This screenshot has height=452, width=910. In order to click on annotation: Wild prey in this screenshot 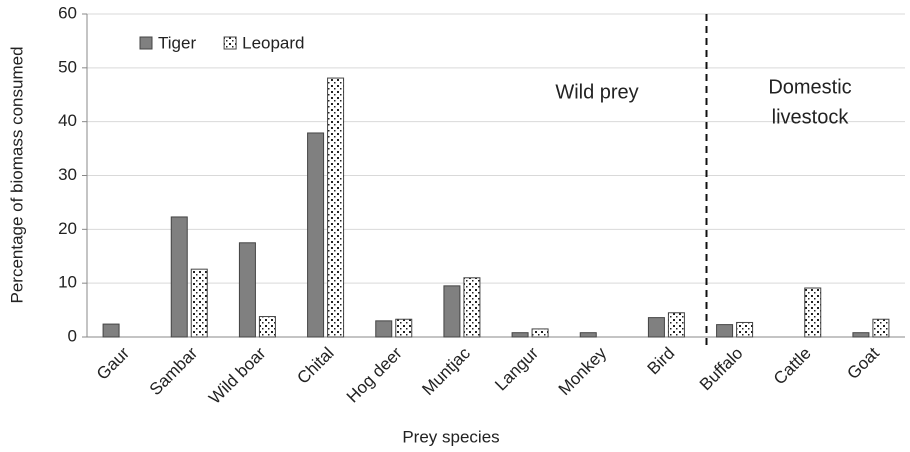, I will do `click(596, 92)`.